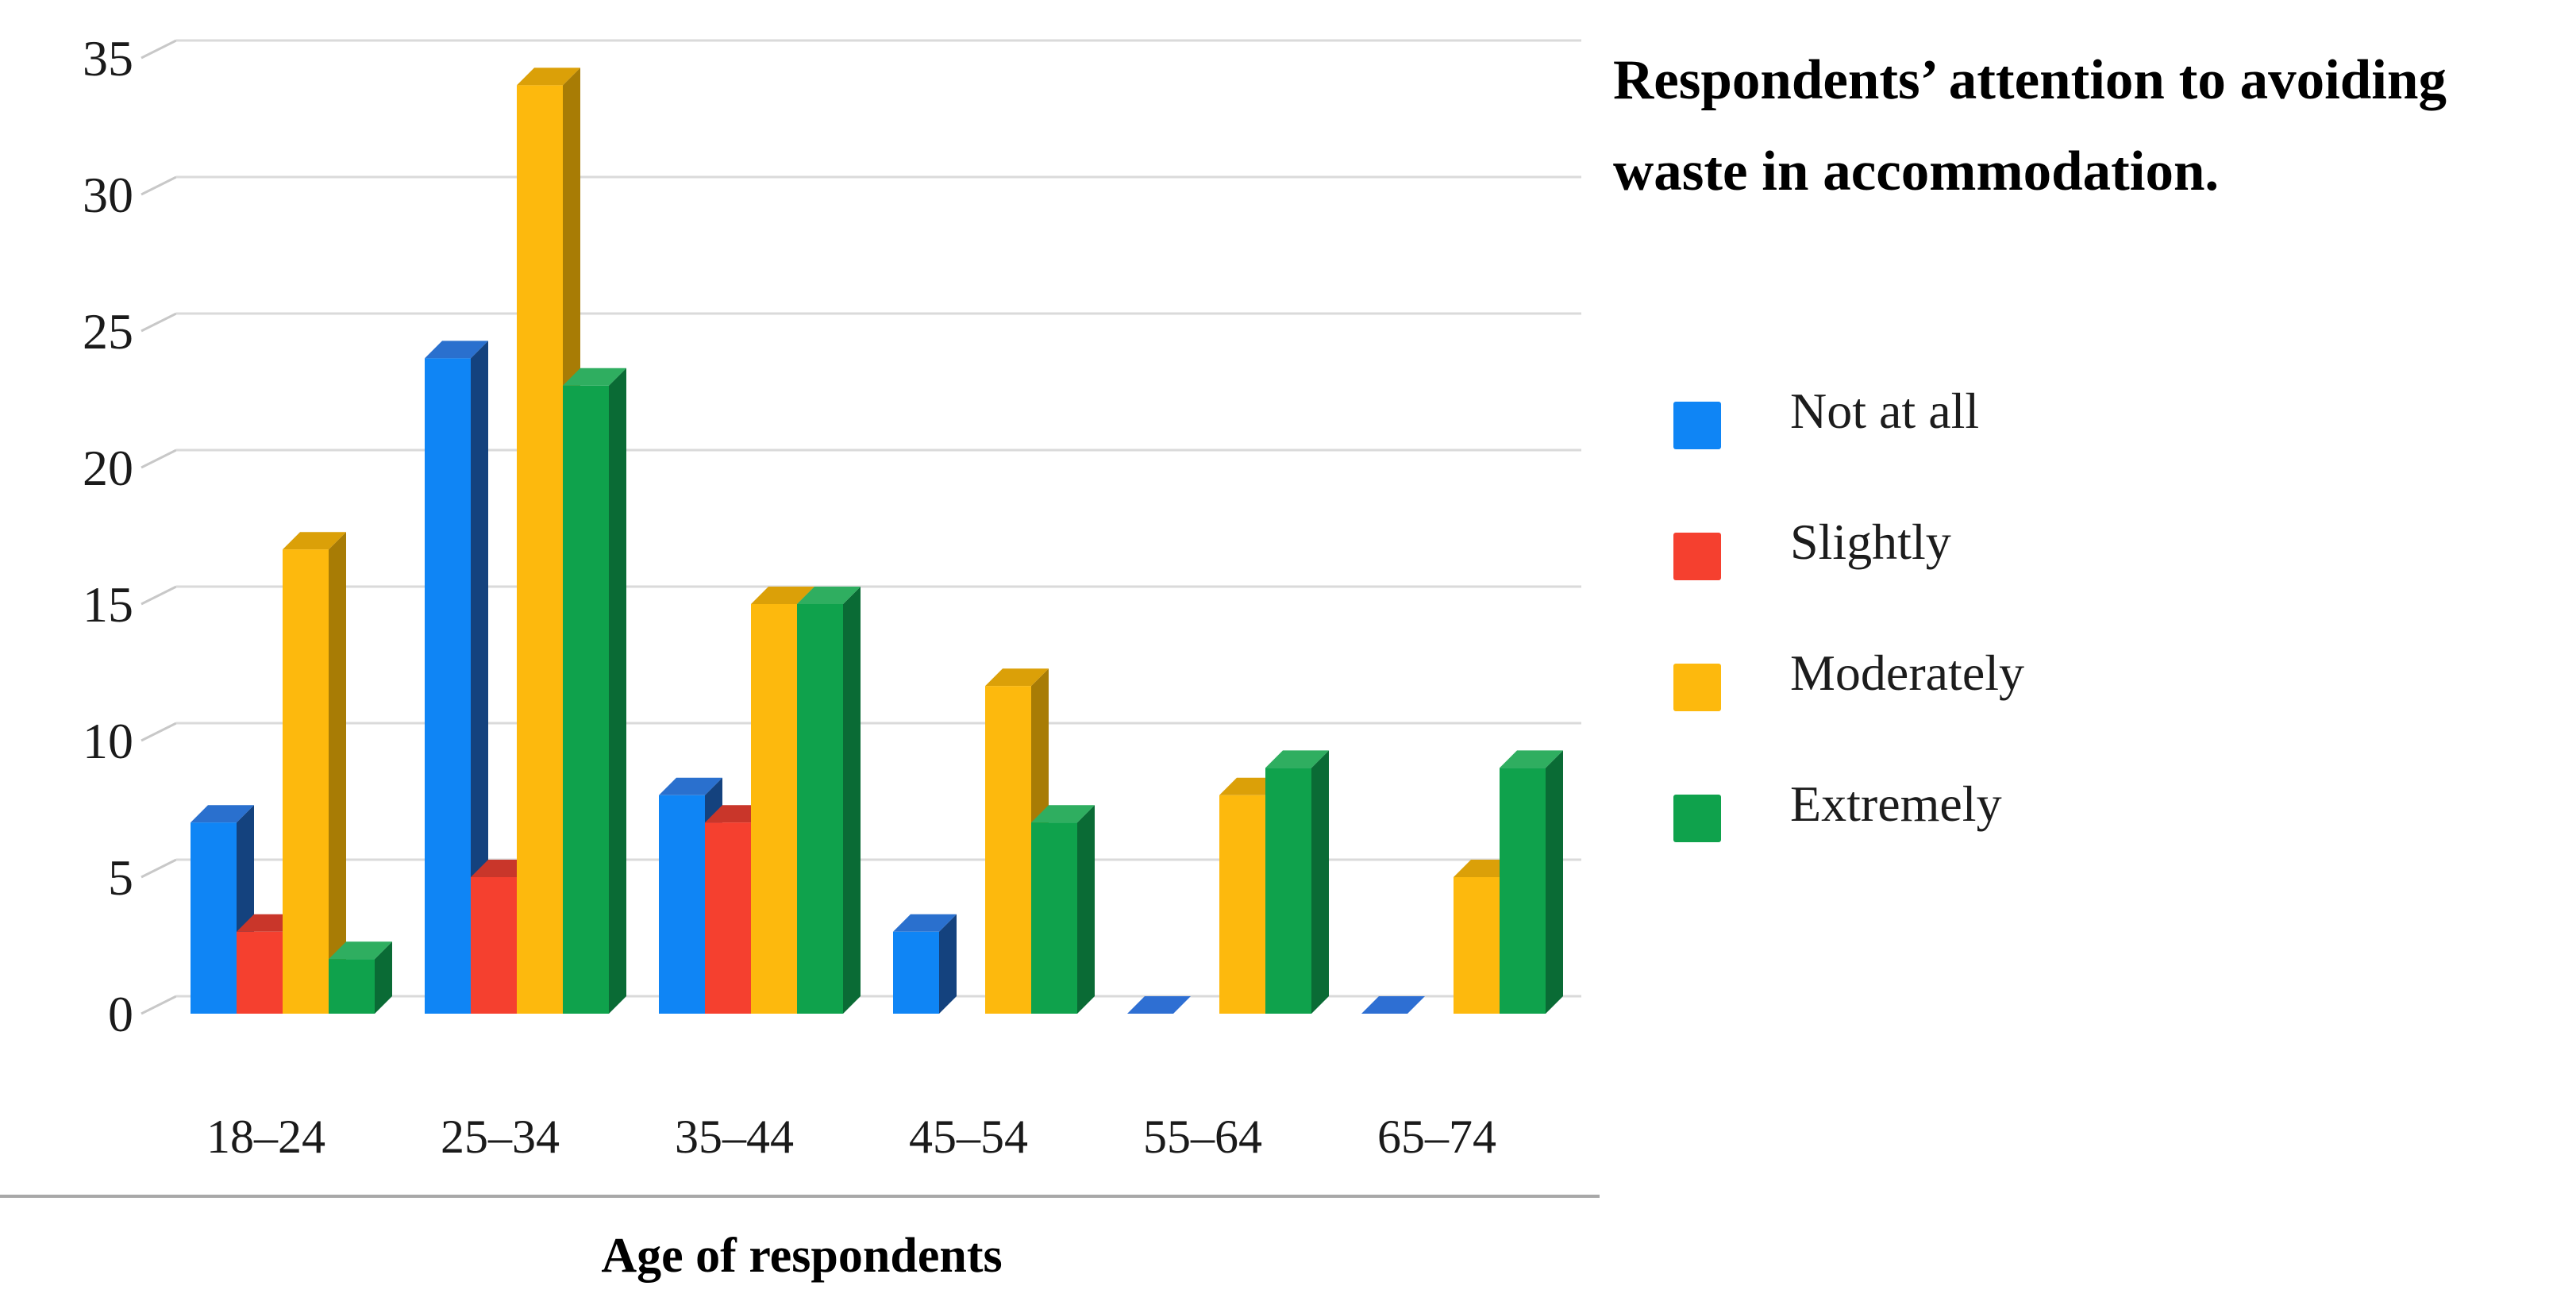 Image resolution: width=2576 pixels, height=1305 pixels. What do you see at coordinates (1907, 673) in the screenshot?
I see `legend-label: Moderately` at bounding box center [1907, 673].